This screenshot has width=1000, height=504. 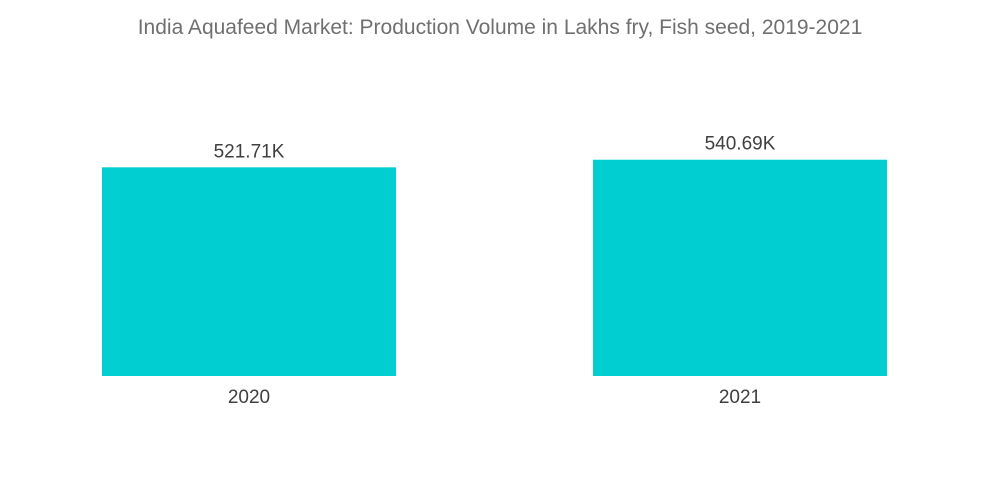 What do you see at coordinates (249, 151) in the screenshot?
I see `data-label-2020: 521.71K` at bounding box center [249, 151].